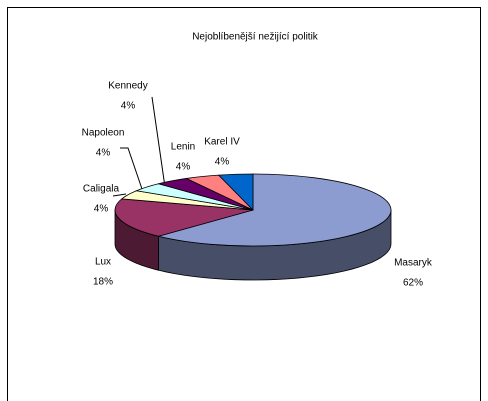  What do you see at coordinates (103, 133) in the screenshot?
I see `data-label-name: Napoleon` at bounding box center [103, 133].